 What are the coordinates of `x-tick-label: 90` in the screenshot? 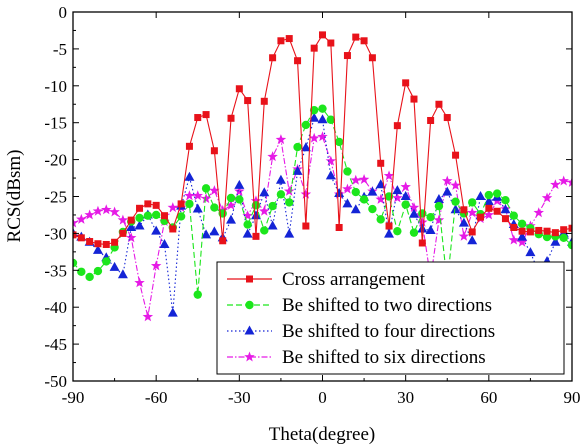 It's located at (572, 397).